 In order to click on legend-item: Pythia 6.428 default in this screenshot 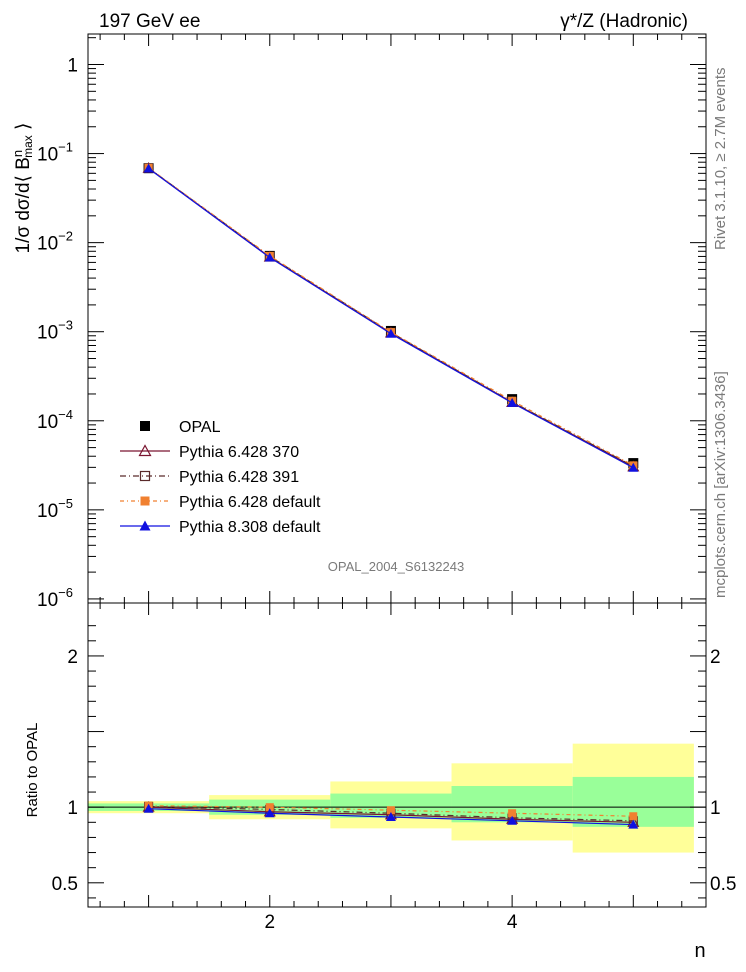, I will do `click(220, 502)`.